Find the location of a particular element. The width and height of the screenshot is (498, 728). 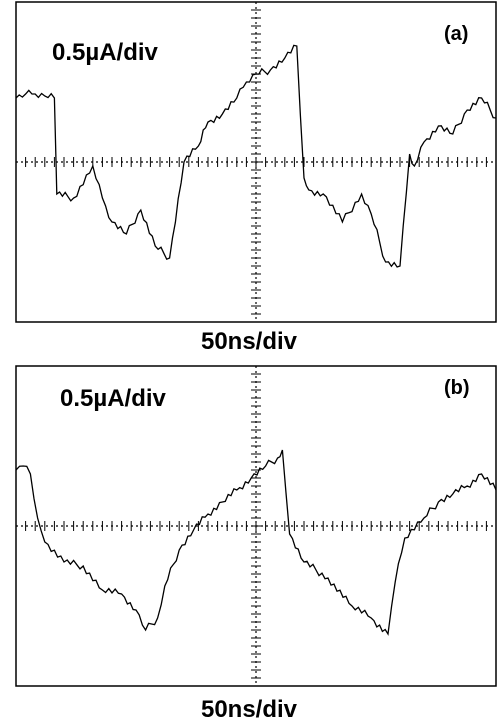

panel-label: (a) is located at coordinates (456, 34).